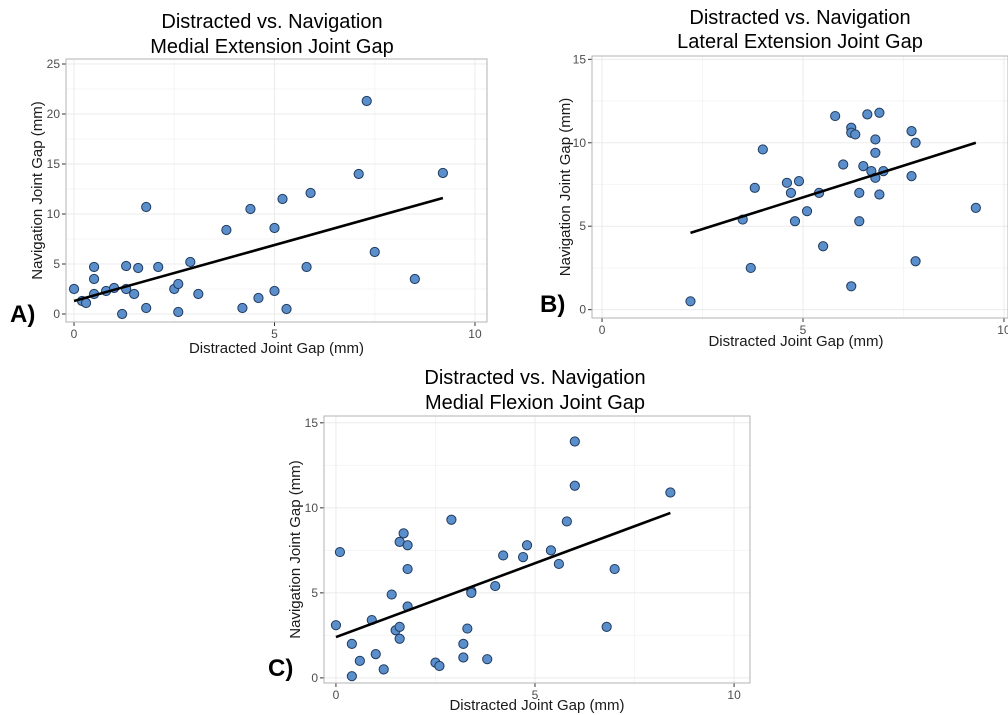 The height and width of the screenshot is (715, 1008). Describe the element at coordinates (280, 668) in the screenshot. I see `panel-label: C)` at that location.